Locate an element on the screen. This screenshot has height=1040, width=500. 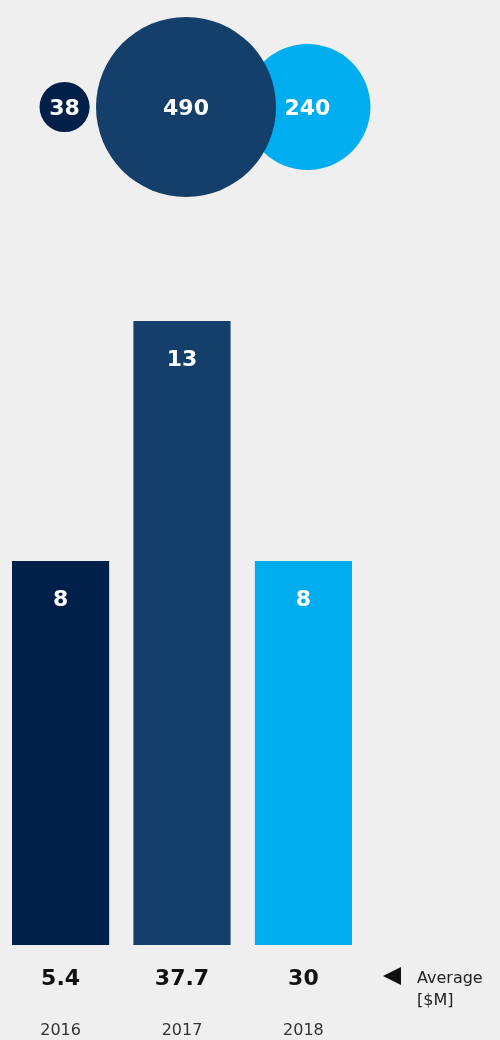
data-label: 13 is located at coordinates (182, 358).